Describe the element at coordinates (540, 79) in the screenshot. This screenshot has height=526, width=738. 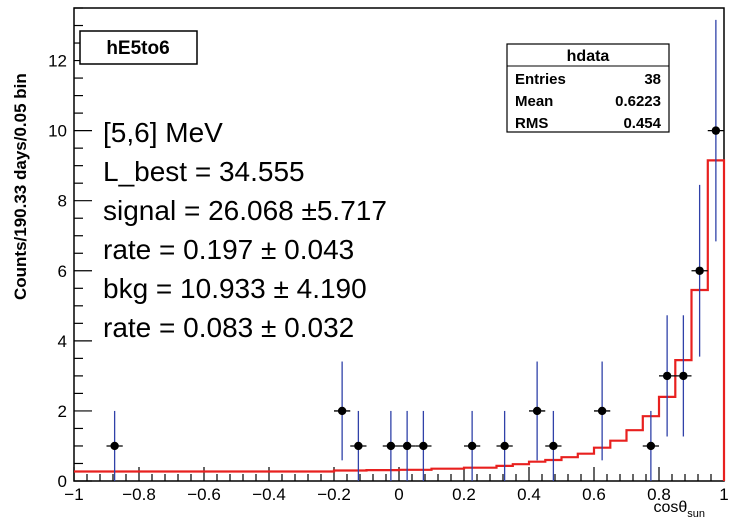
I see `stats-entries-label: Entries` at that location.